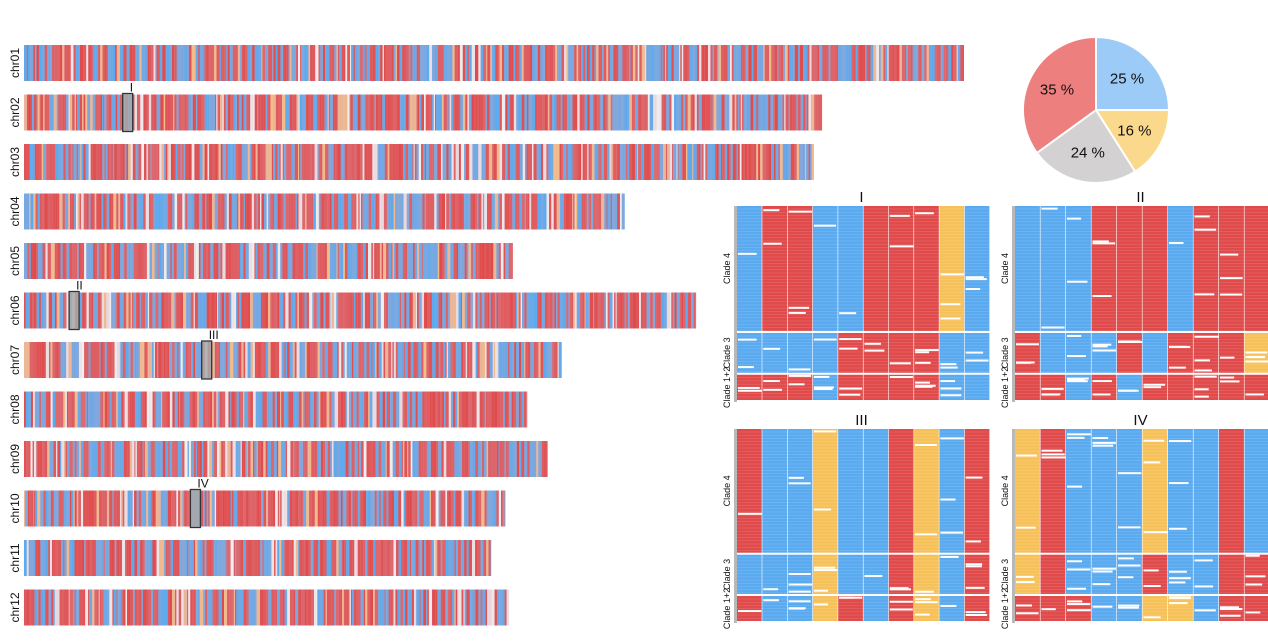 The width and height of the screenshot is (1268, 641). Describe the element at coordinates (276, 409) in the screenshot. I see `chromosome-bar-chr08` at that location.